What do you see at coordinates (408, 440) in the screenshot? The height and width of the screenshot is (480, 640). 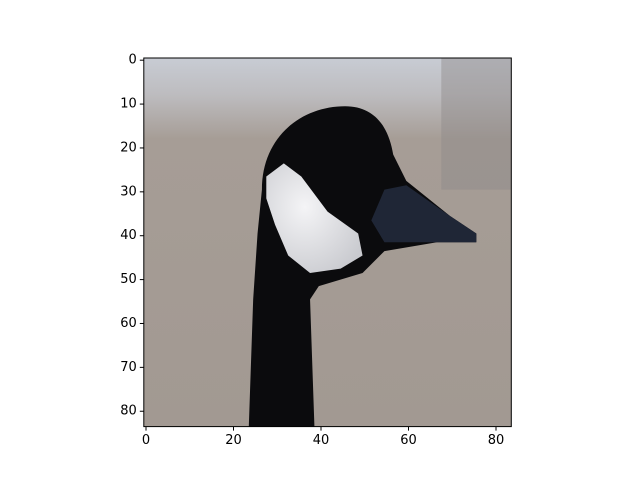 I see `x-tick-label: 60` at bounding box center [408, 440].